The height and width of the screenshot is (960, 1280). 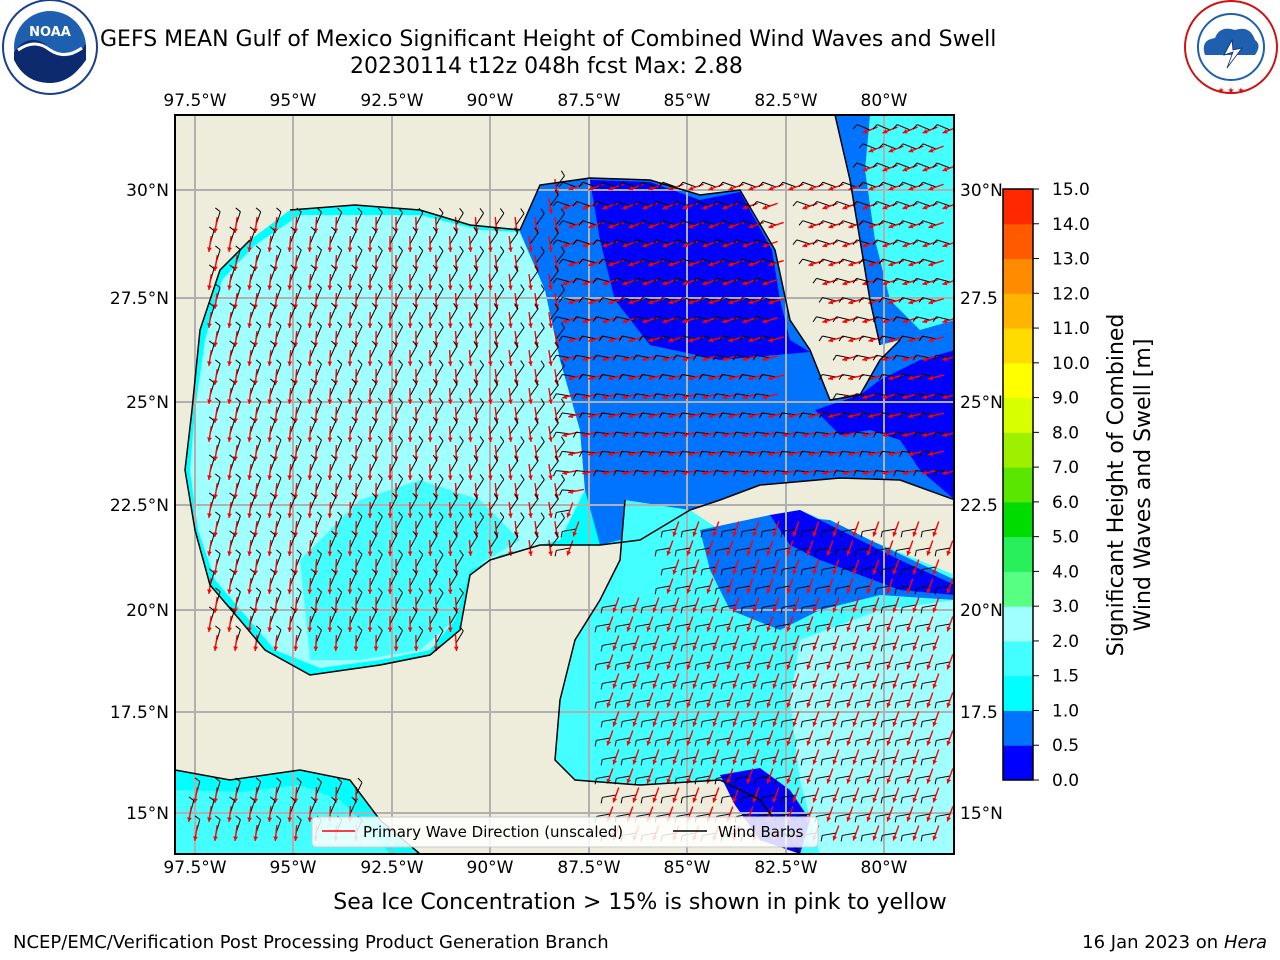 What do you see at coordinates (1018, 658) in the screenshot?
I see `colorbar-swatch` at bounding box center [1018, 658].